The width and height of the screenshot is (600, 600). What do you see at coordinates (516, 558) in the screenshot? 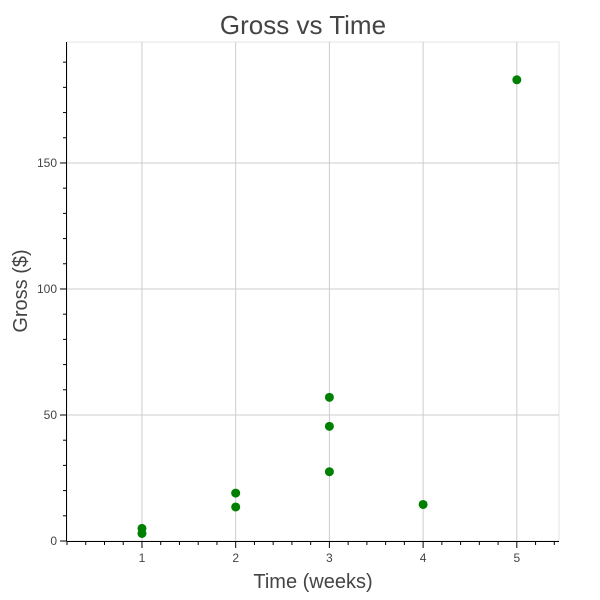
I see `x-tick-label: 5` at bounding box center [516, 558].